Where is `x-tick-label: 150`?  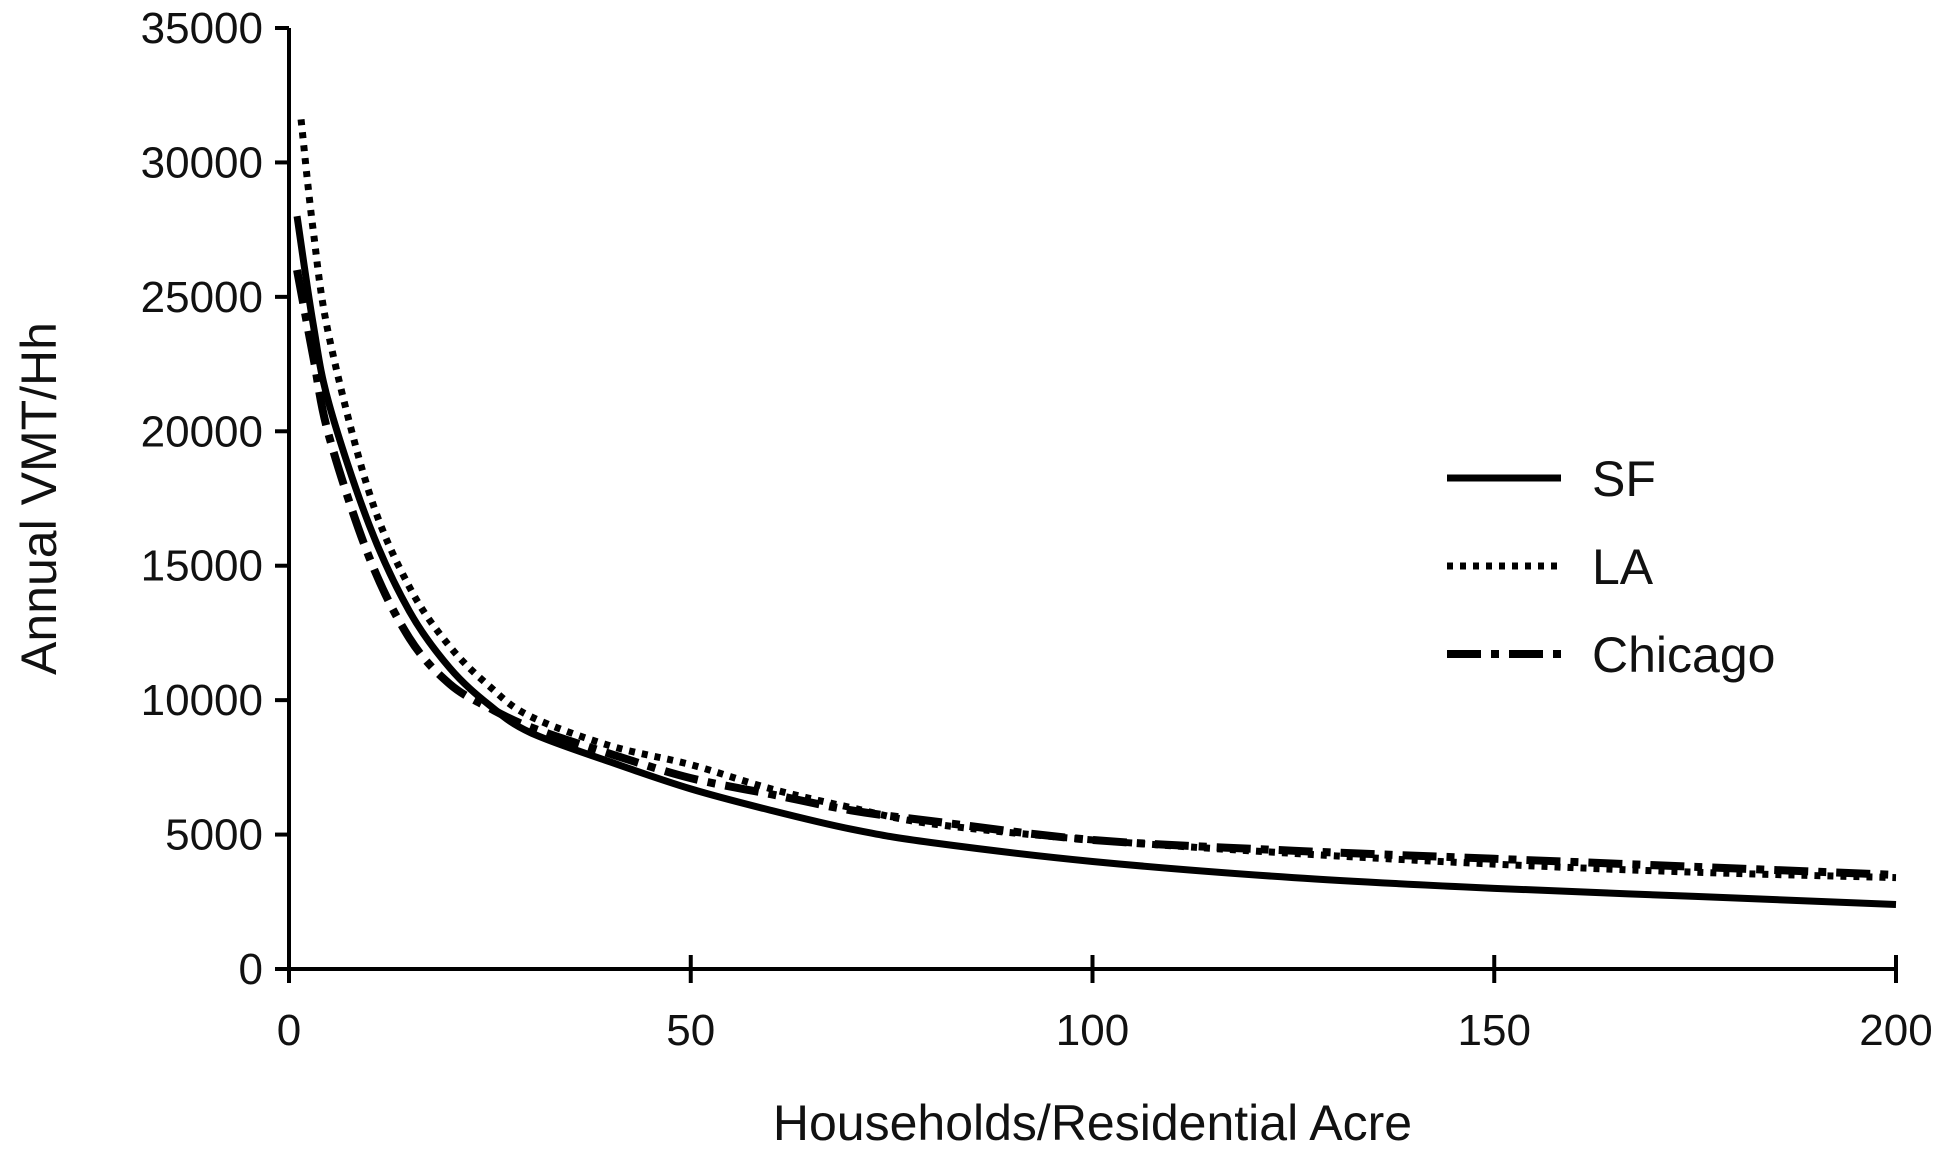
x-tick-label: 150 is located at coordinates (1494, 1030).